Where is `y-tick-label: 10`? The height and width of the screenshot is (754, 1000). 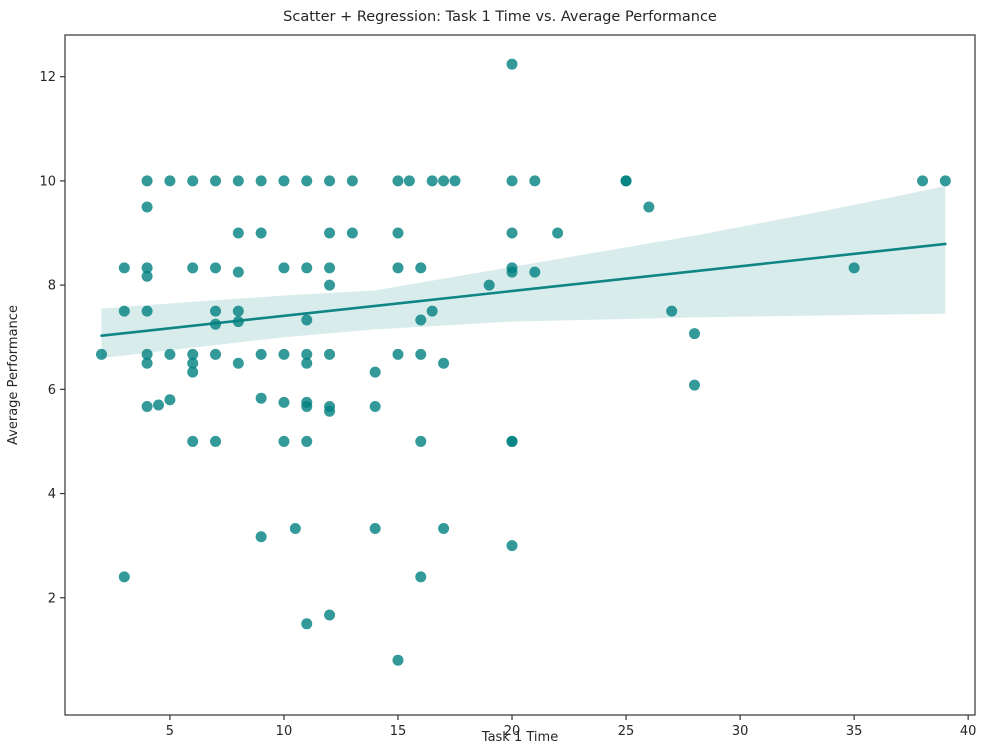 y-tick-label: 10 is located at coordinates (47, 181).